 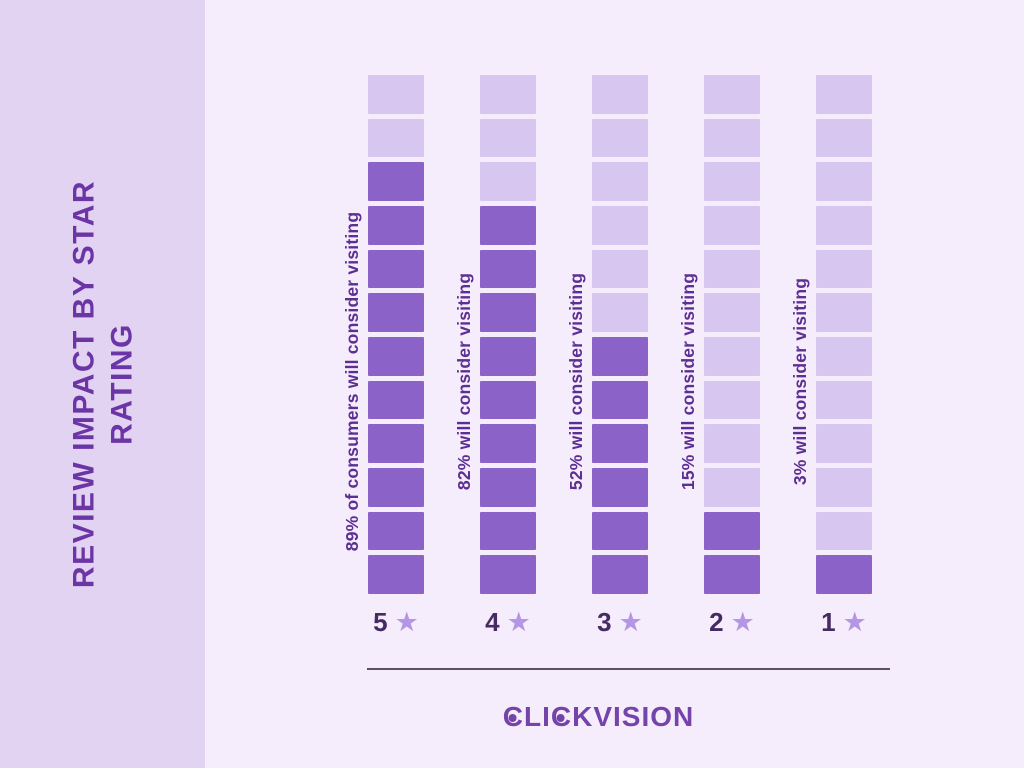 What do you see at coordinates (537, 716) in the screenshot?
I see `logo-text: LI` at bounding box center [537, 716].